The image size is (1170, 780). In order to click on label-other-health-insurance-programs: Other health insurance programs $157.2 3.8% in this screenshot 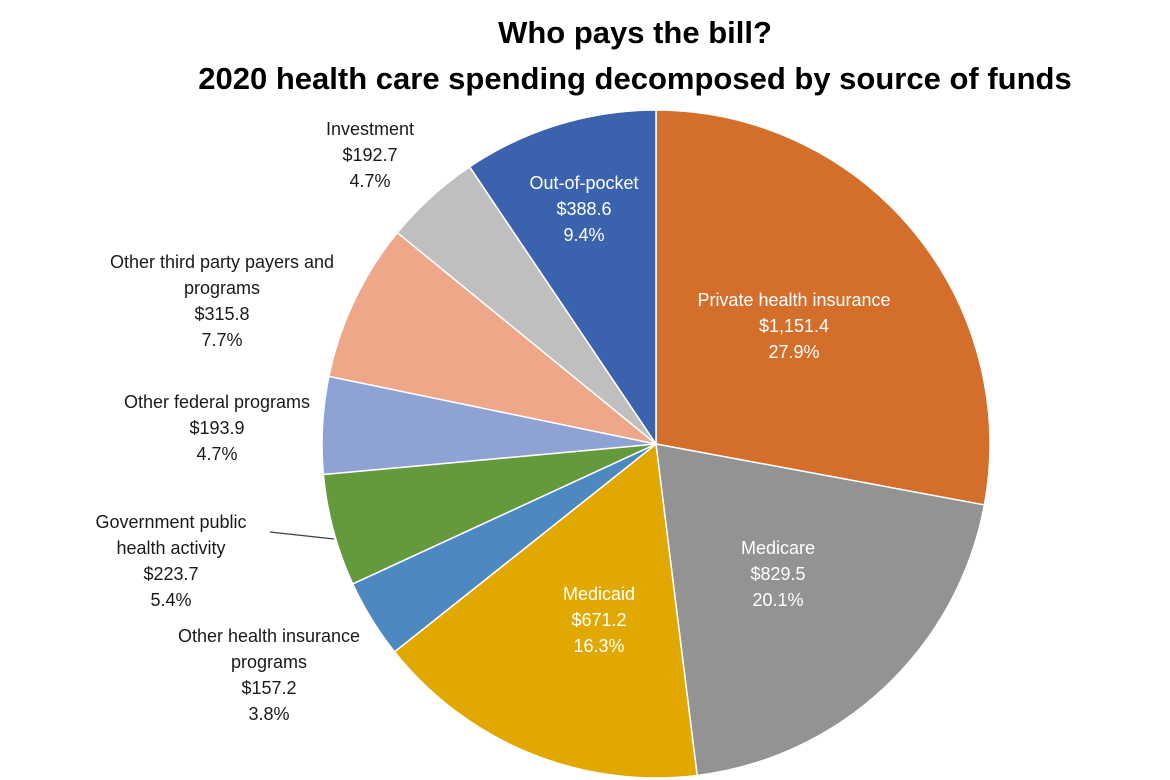, I will do `click(269, 675)`.